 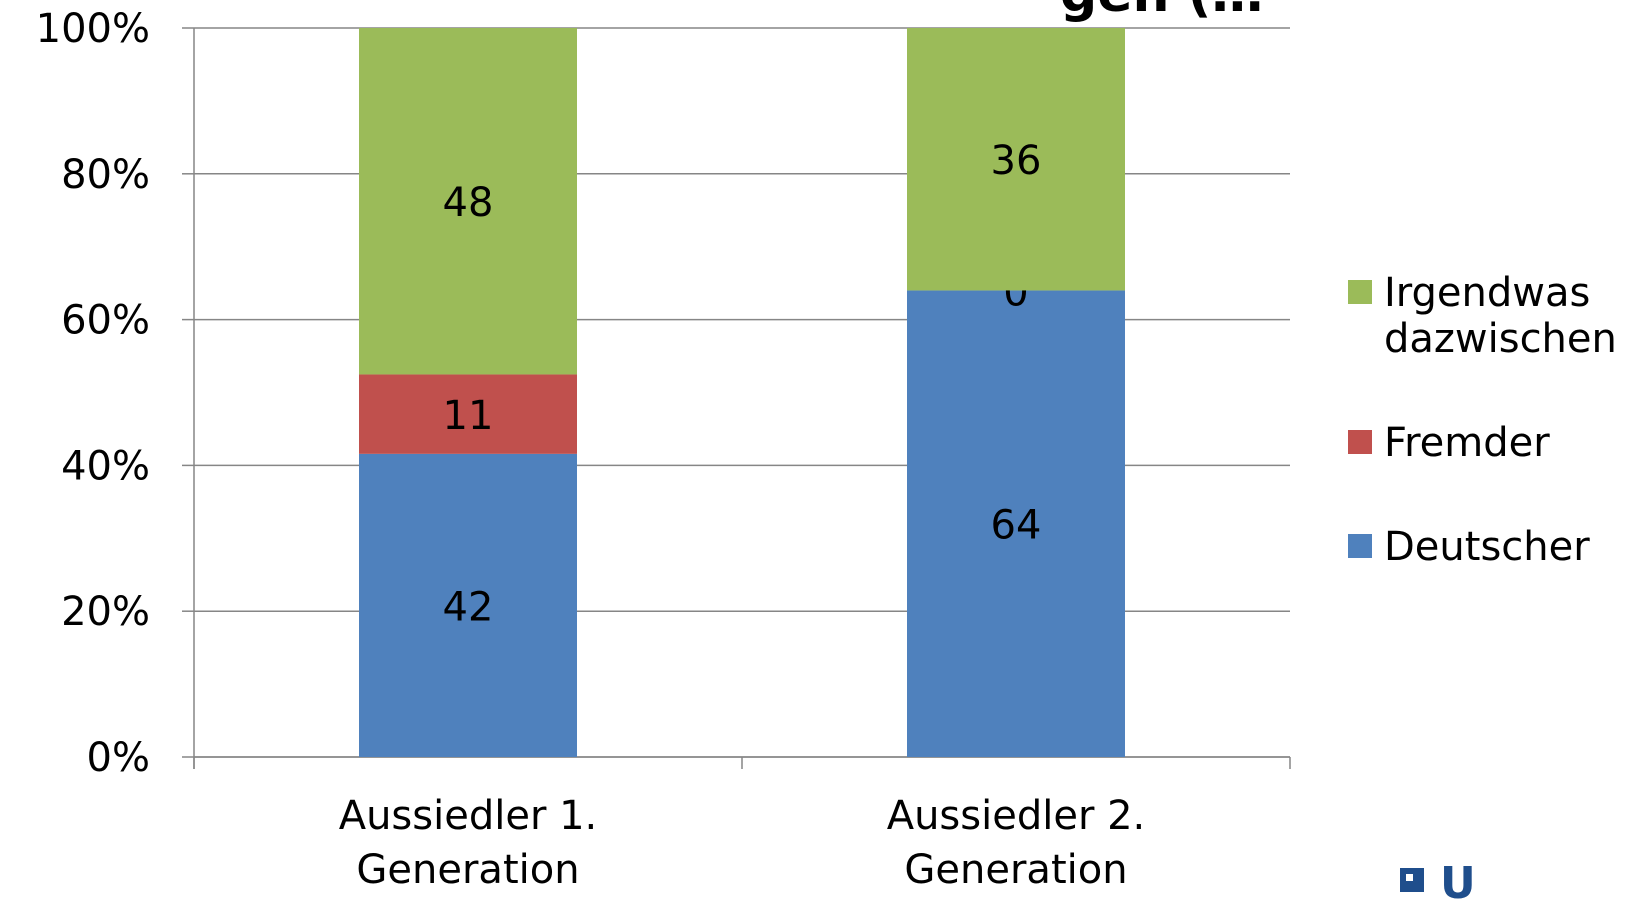 What do you see at coordinates (1415, 883) in the screenshot?
I see `university-logo-icon` at bounding box center [1415, 883].